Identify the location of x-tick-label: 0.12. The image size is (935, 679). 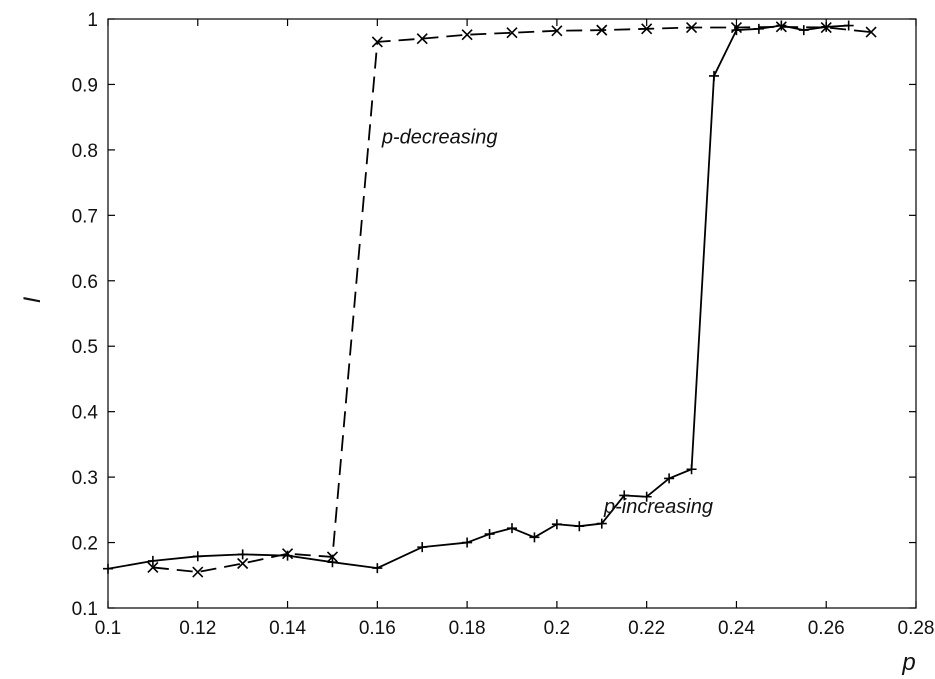
(197, 628).